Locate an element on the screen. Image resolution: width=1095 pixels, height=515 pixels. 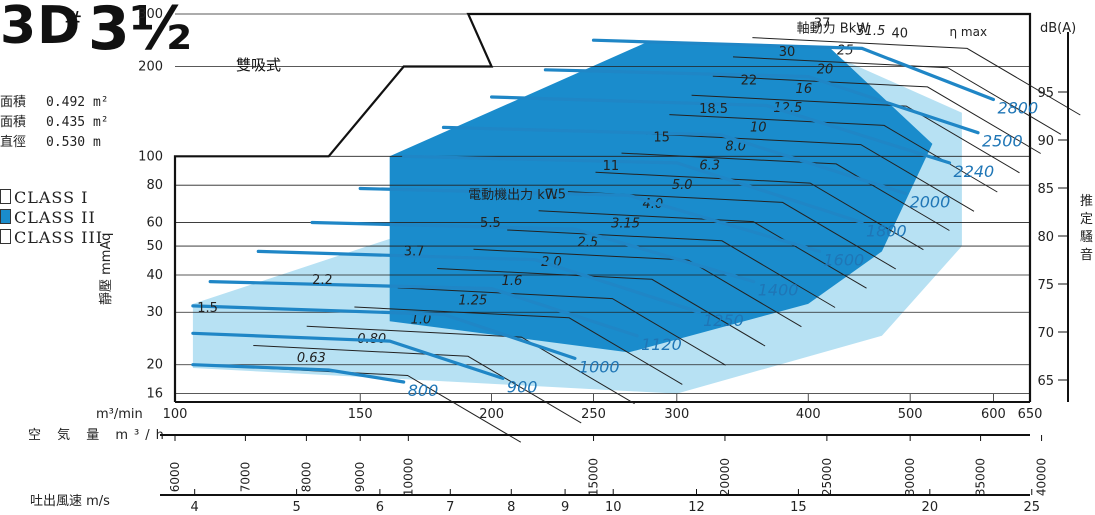
x-tick-label: 600 is located at coordinates (993, 414).